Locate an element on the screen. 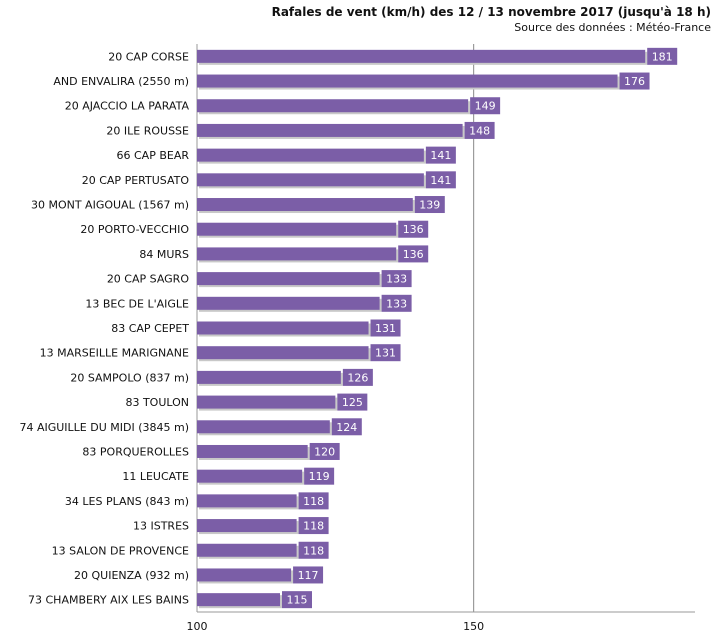 Image resolution: width=715 pixels, height=634 pixels. data-label: 125 is located at coordinates (352, 402).